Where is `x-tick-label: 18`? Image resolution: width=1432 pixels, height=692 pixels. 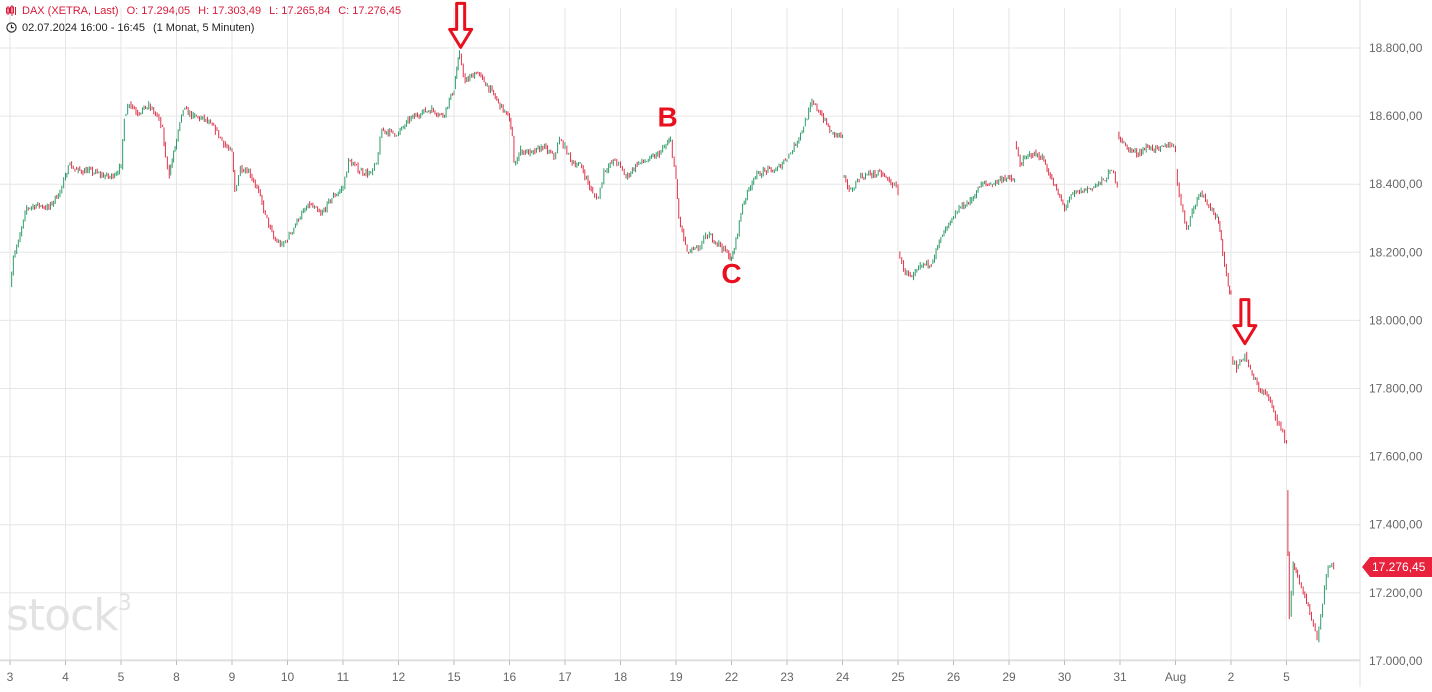
x-tick-label: 18 is located at coordinates (621, 677).